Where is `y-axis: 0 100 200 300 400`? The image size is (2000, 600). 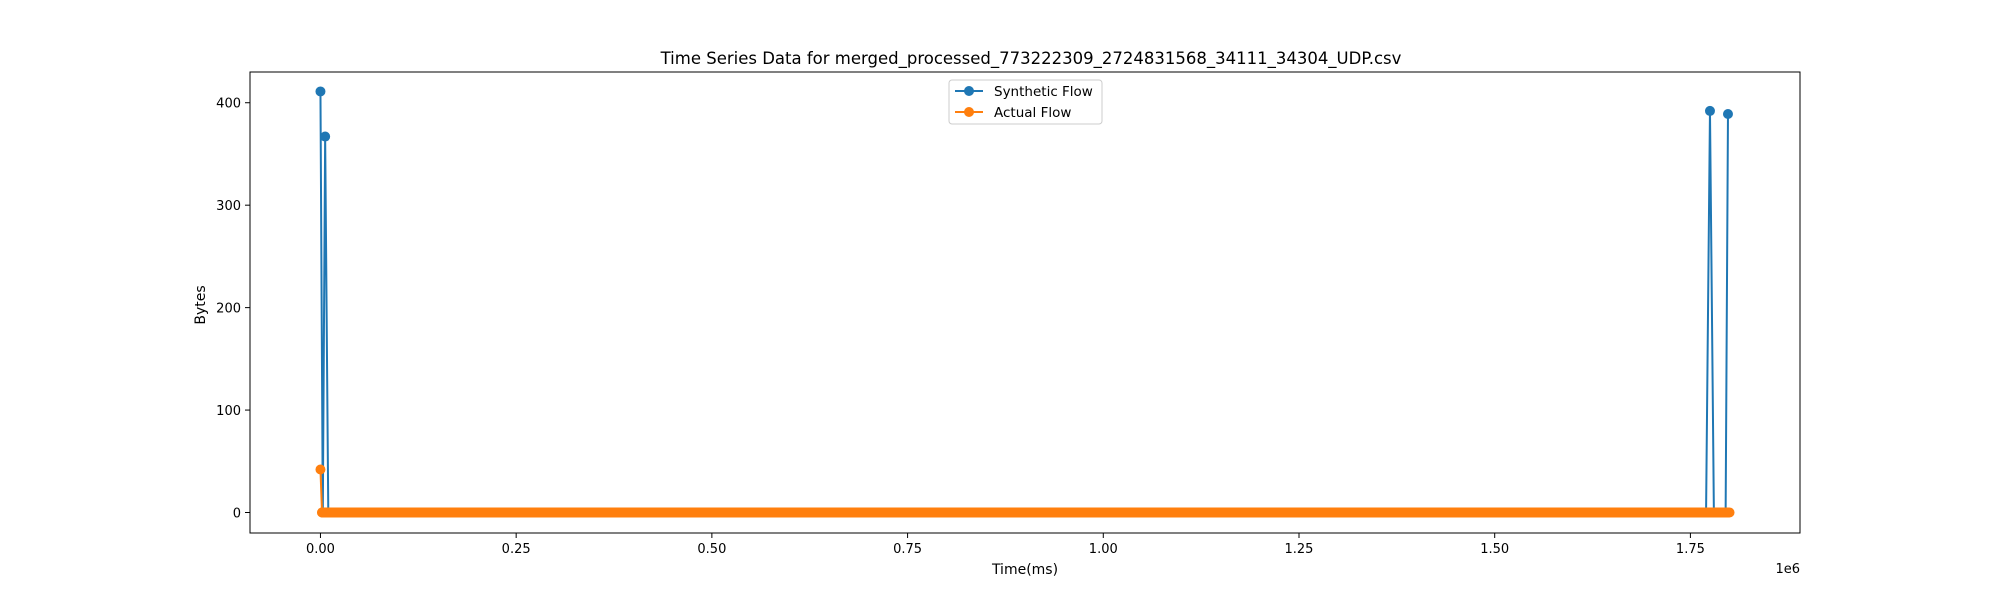
y-axis: 0 100 200 300 400 is located at coordinates (233, 309).